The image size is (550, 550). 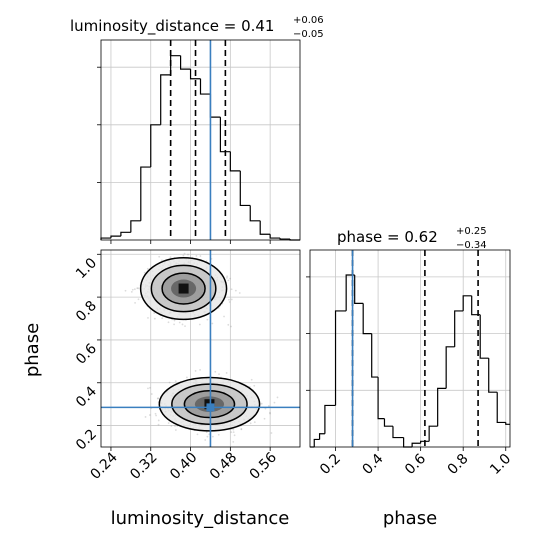 I want to click on density-peak, so click(x=183, y=288).